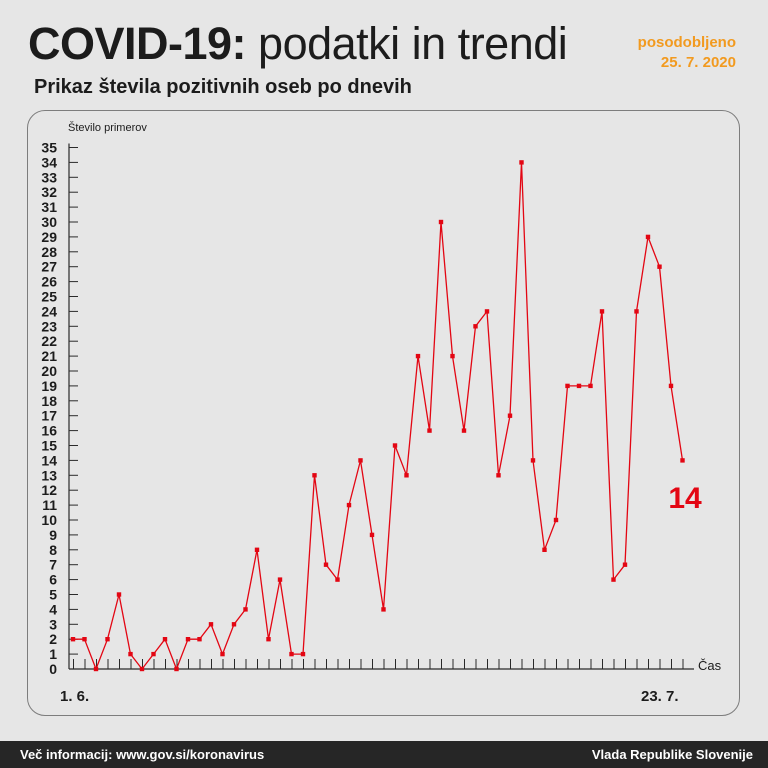 The width and height of the screenshot is (768, 768). I want to click on y-tick-label: 19, so click(49, 386).